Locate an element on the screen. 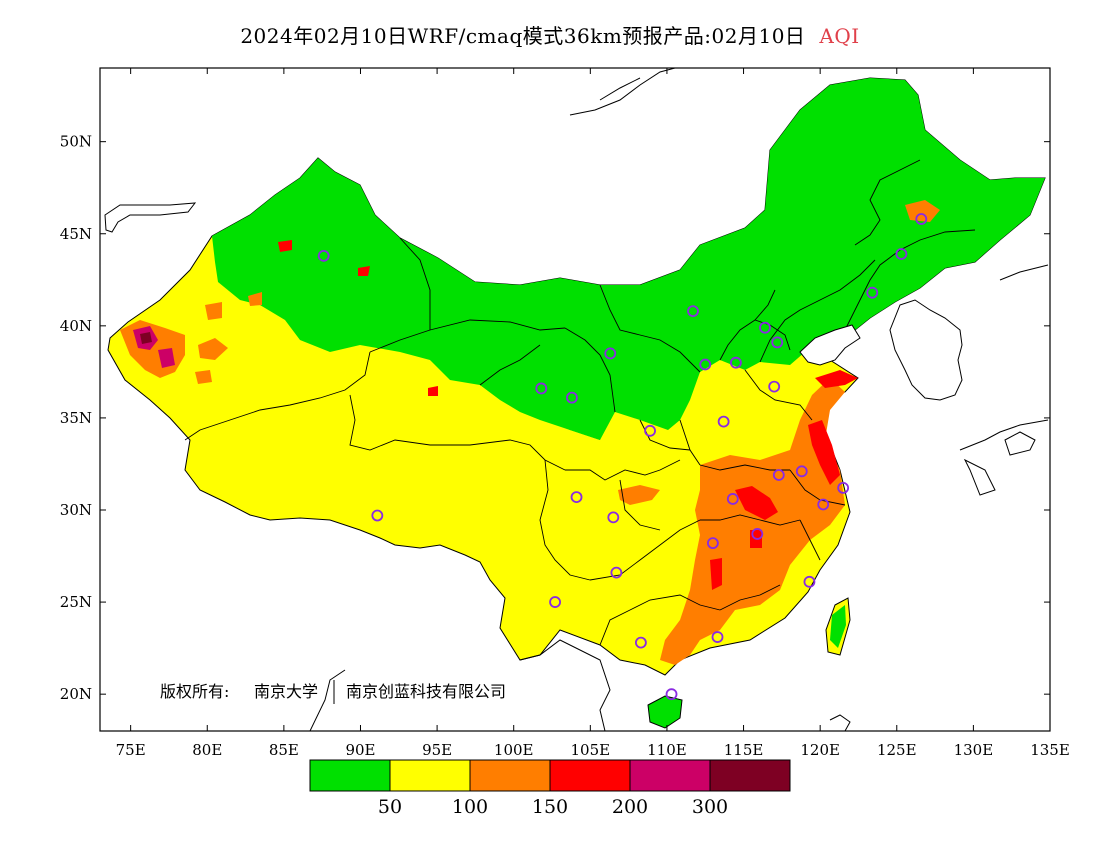  x-tick-label: 125E is located at coordinates (897, 750).